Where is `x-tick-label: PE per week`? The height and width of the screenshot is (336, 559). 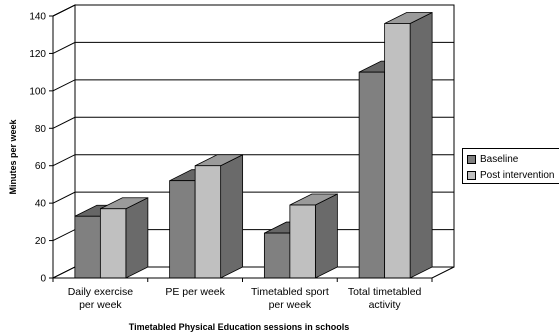
x-tick-label: PE per week is located at coordinates (195, 292).